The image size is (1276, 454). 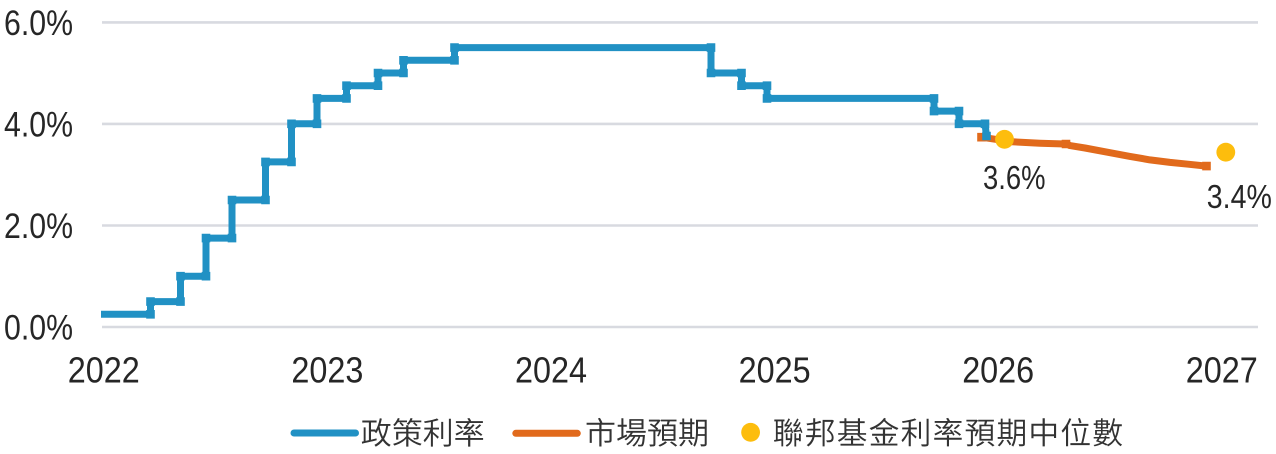 What do you see at coordinates (1014, 178) in the screenshot?
I see `svg-text: 3.6%` at bounding box center [1014, 178].